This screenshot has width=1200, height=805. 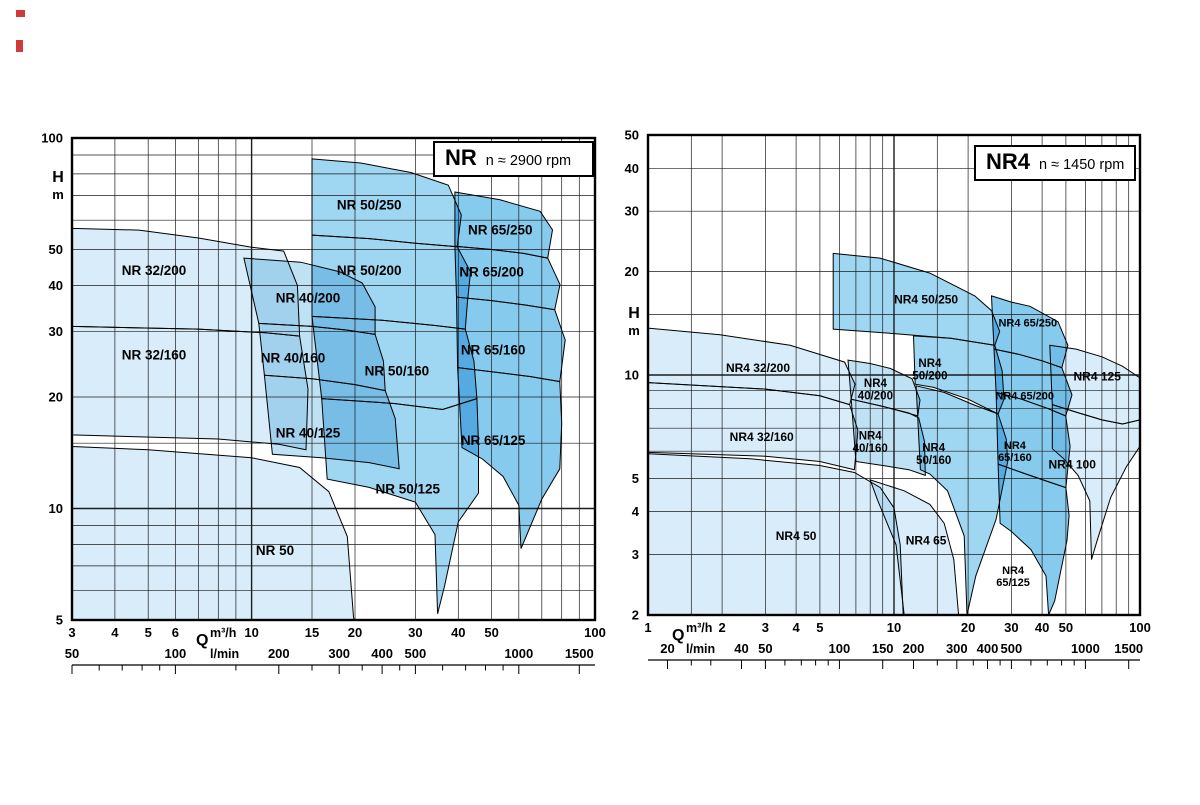 What do you see at coordinates (875, 390) in the screenshot?
I see `region-label: NR4 40/200` at bounding box center [875, 390].